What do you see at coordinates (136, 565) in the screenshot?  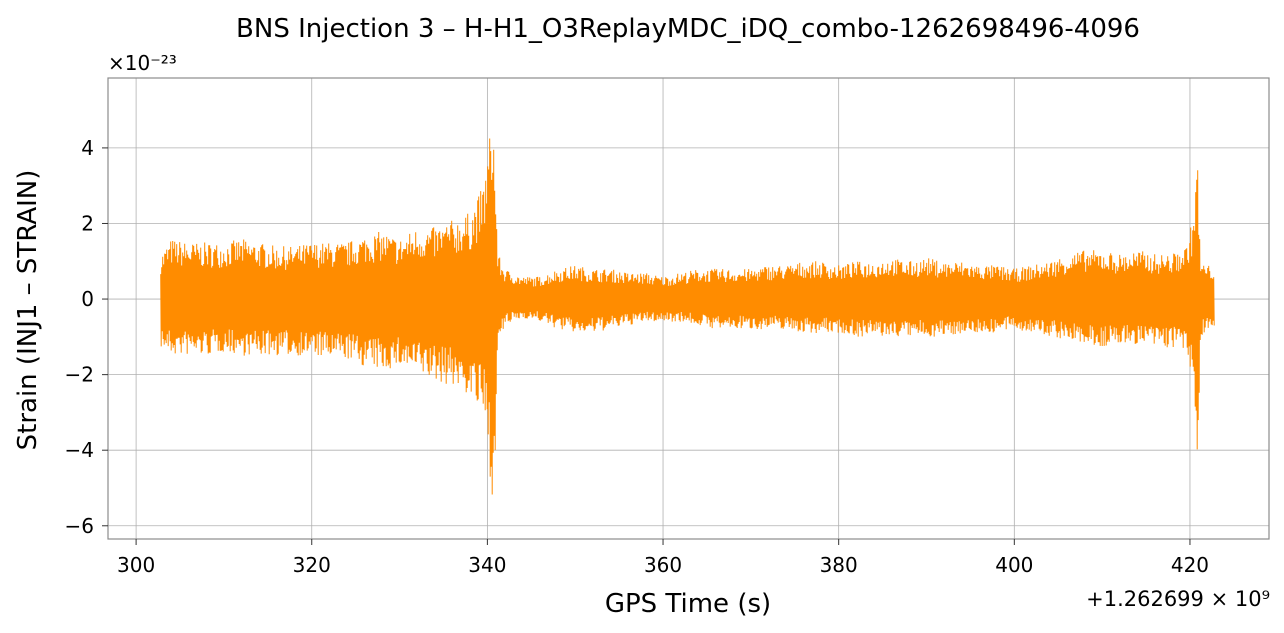 I see `x-tick-label: 300` at bounding box center [136, 565].